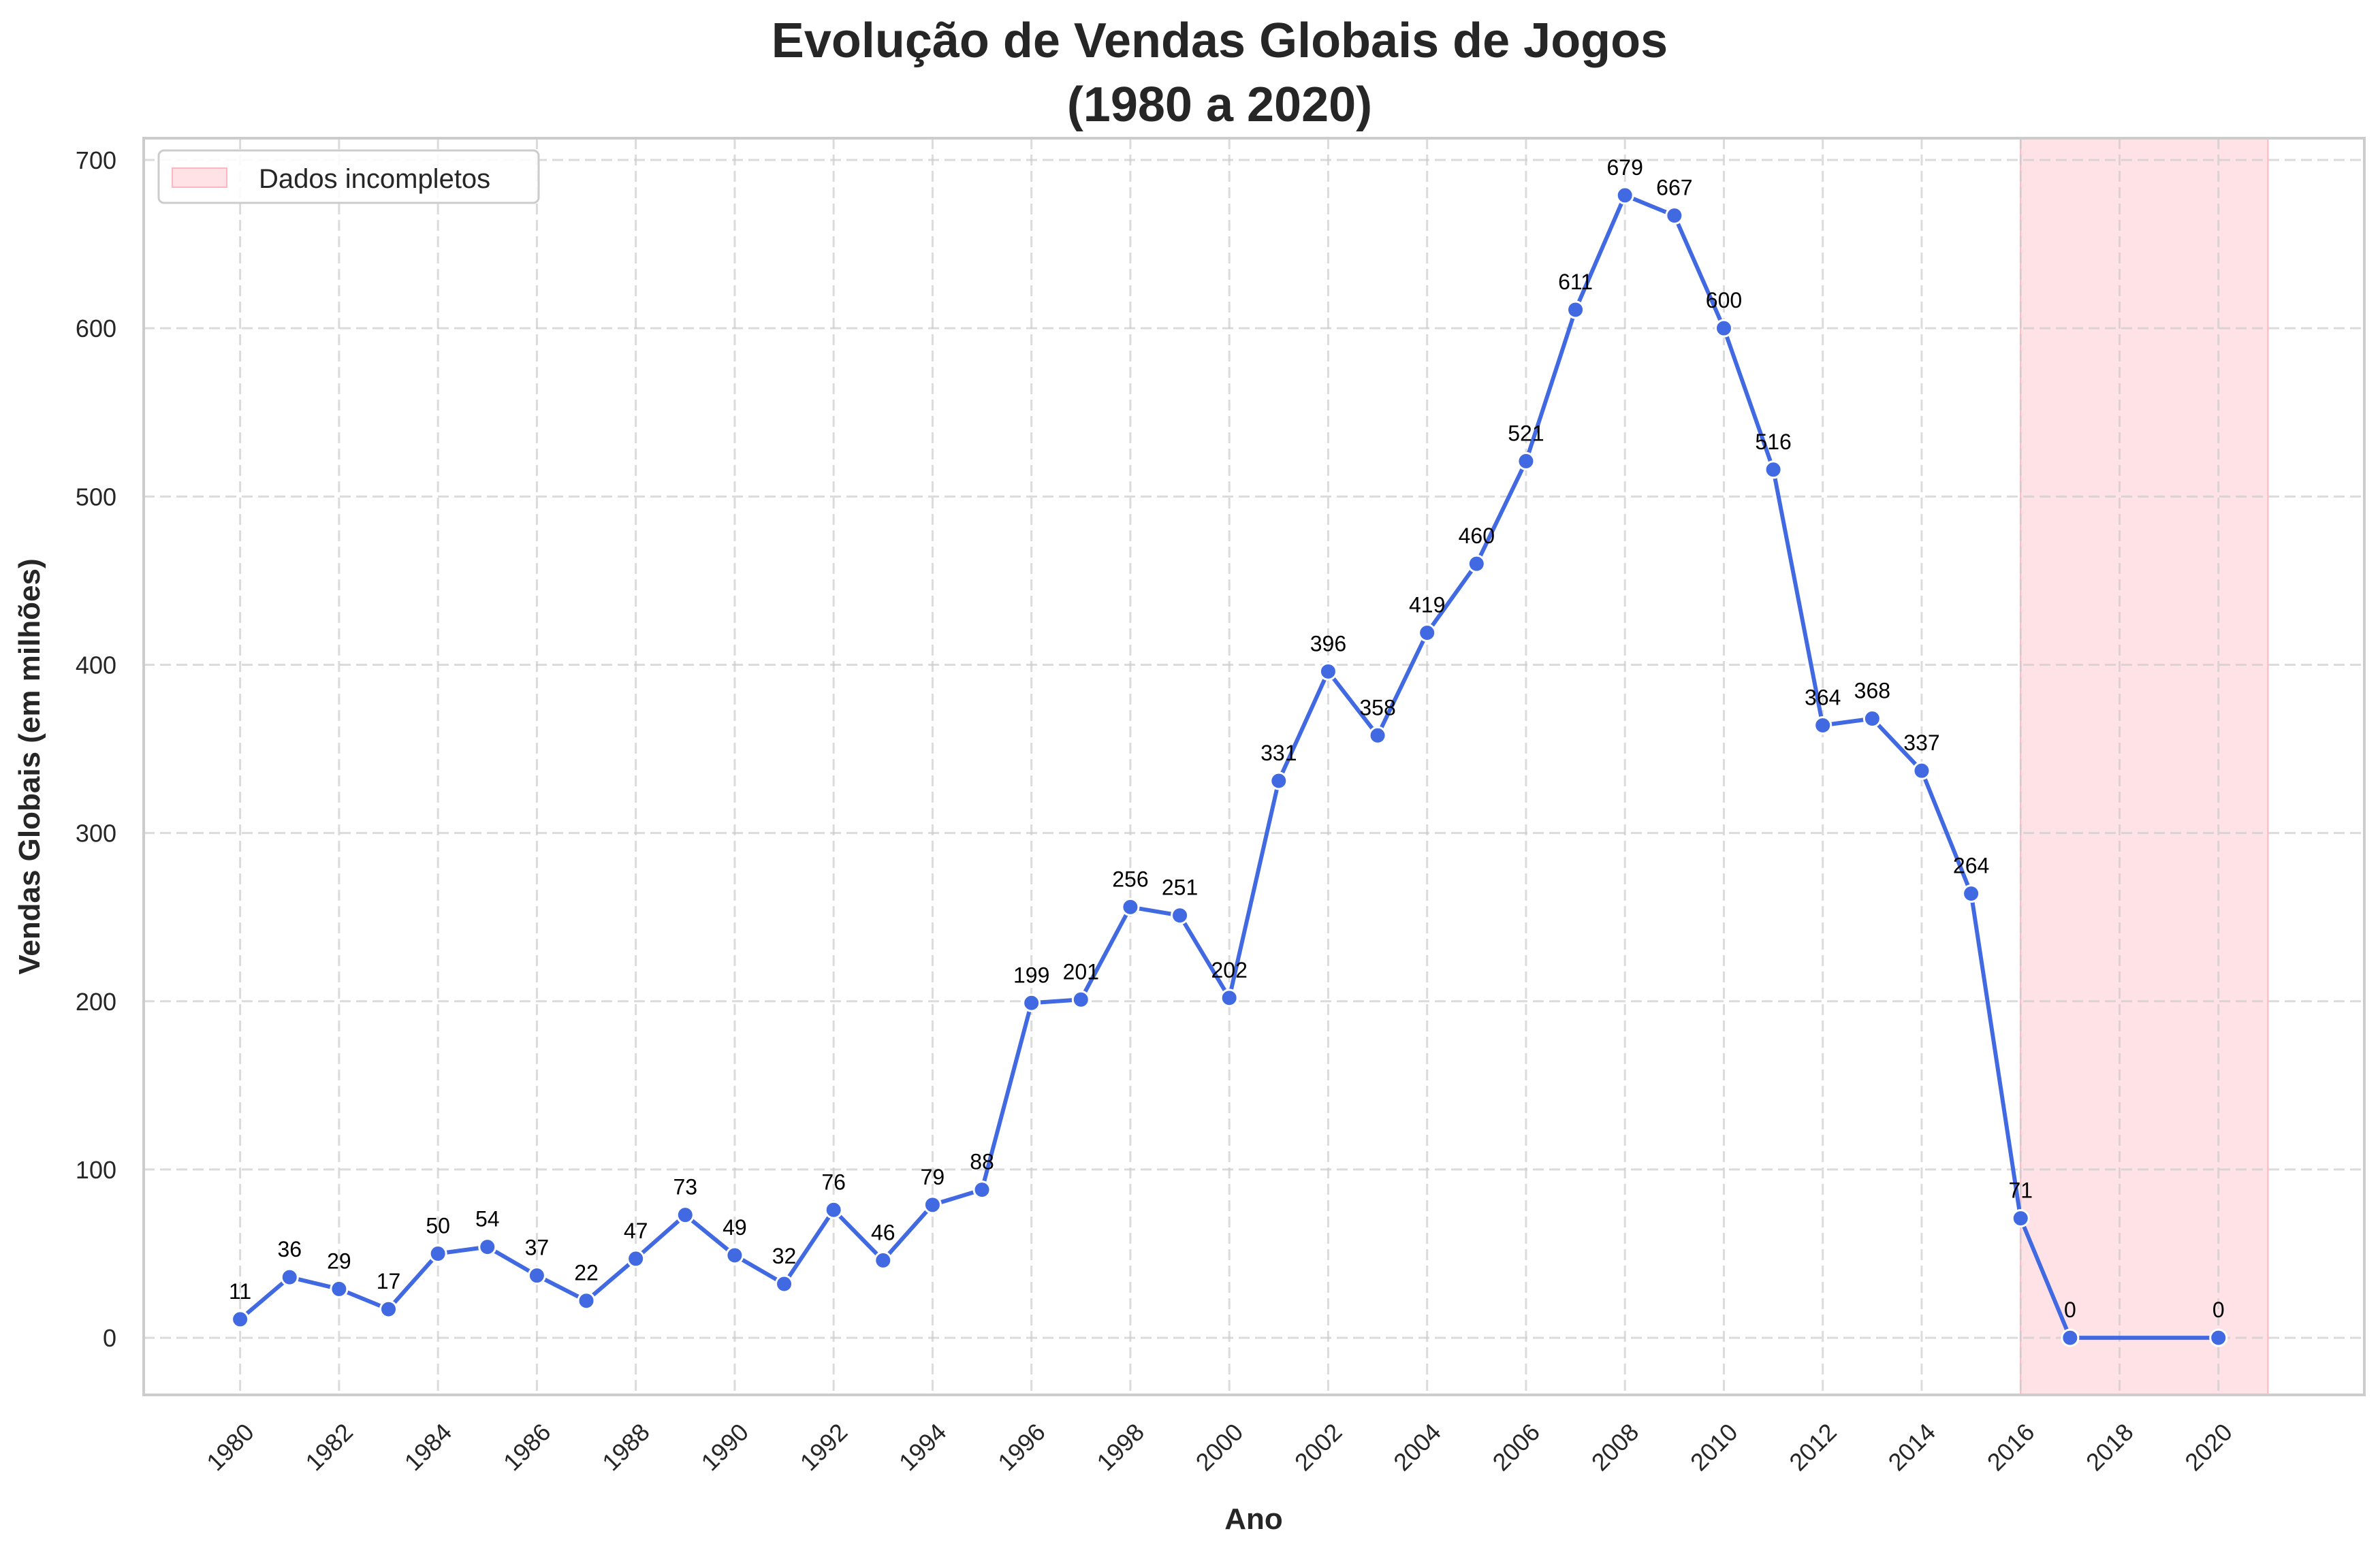 The width and height of the screenshot is (2380, 1561). I want to click on data-label: 73, so click(685, 1187).